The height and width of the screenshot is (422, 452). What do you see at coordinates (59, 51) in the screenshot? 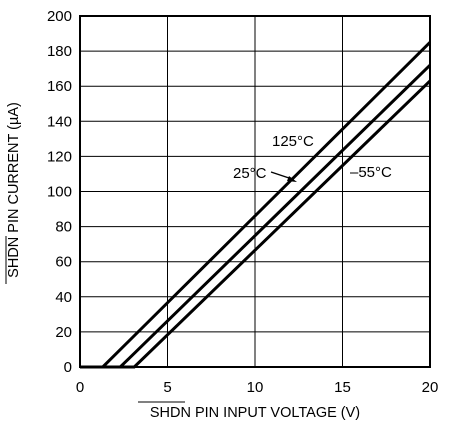
I see `y-tick-label: 180` at bounding box center [59, 51].